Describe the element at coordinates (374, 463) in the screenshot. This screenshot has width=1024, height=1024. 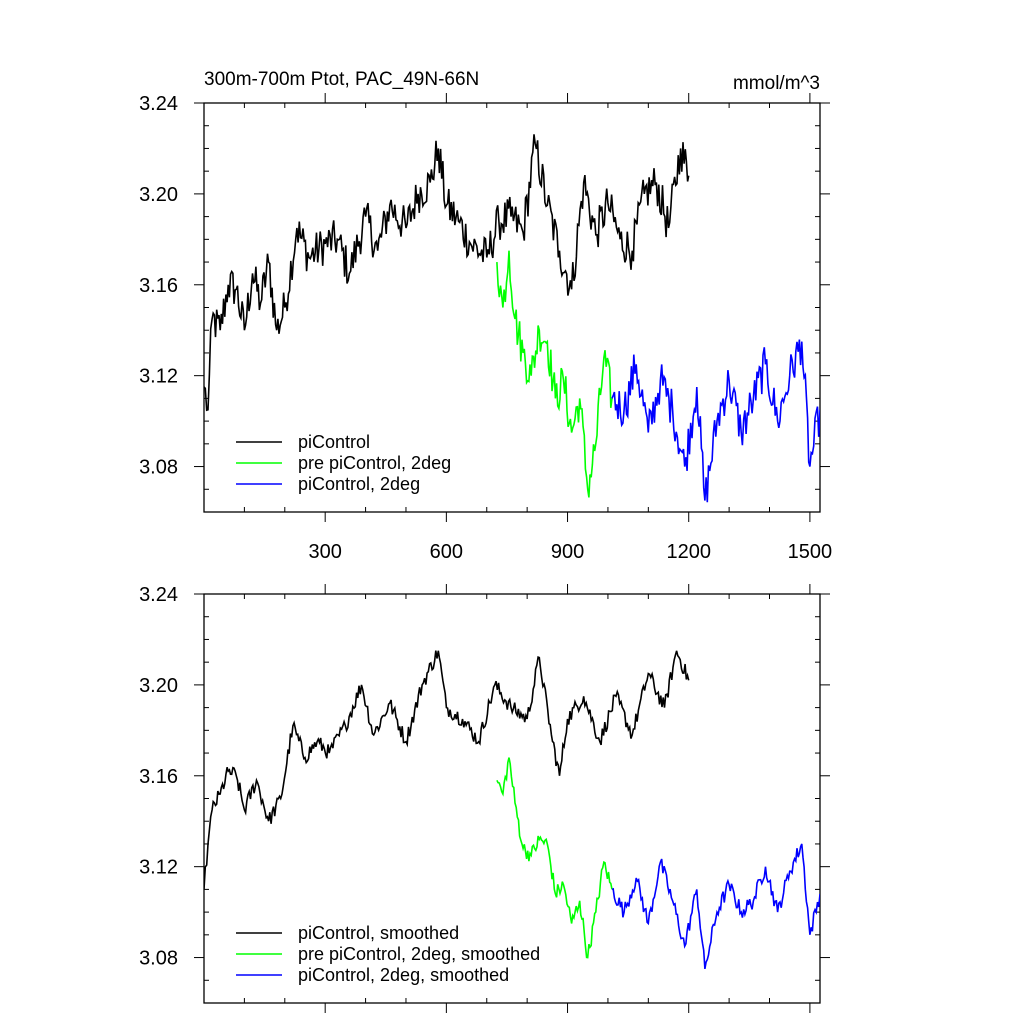
I see `legend-label: pre piControl, 2deg` at that location.